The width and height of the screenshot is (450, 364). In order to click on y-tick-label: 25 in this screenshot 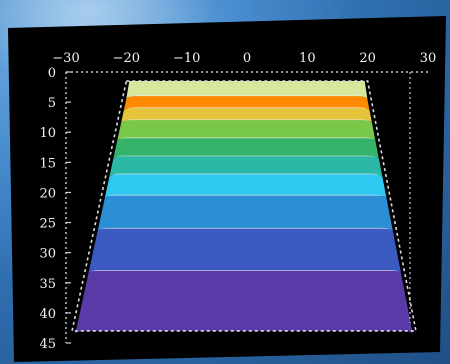, I will do `click(47, 224)`.